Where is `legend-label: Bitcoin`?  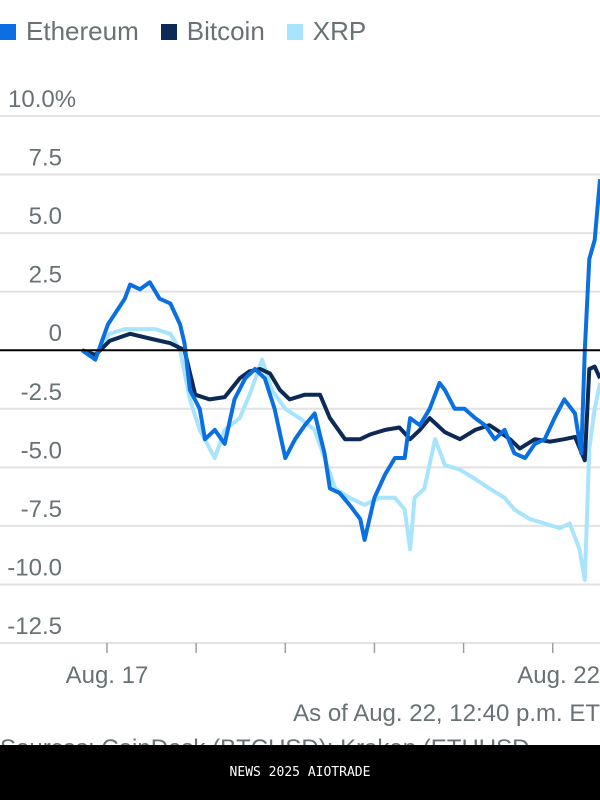 legend-label: Bitcoin is located at coordinates (225, 31).